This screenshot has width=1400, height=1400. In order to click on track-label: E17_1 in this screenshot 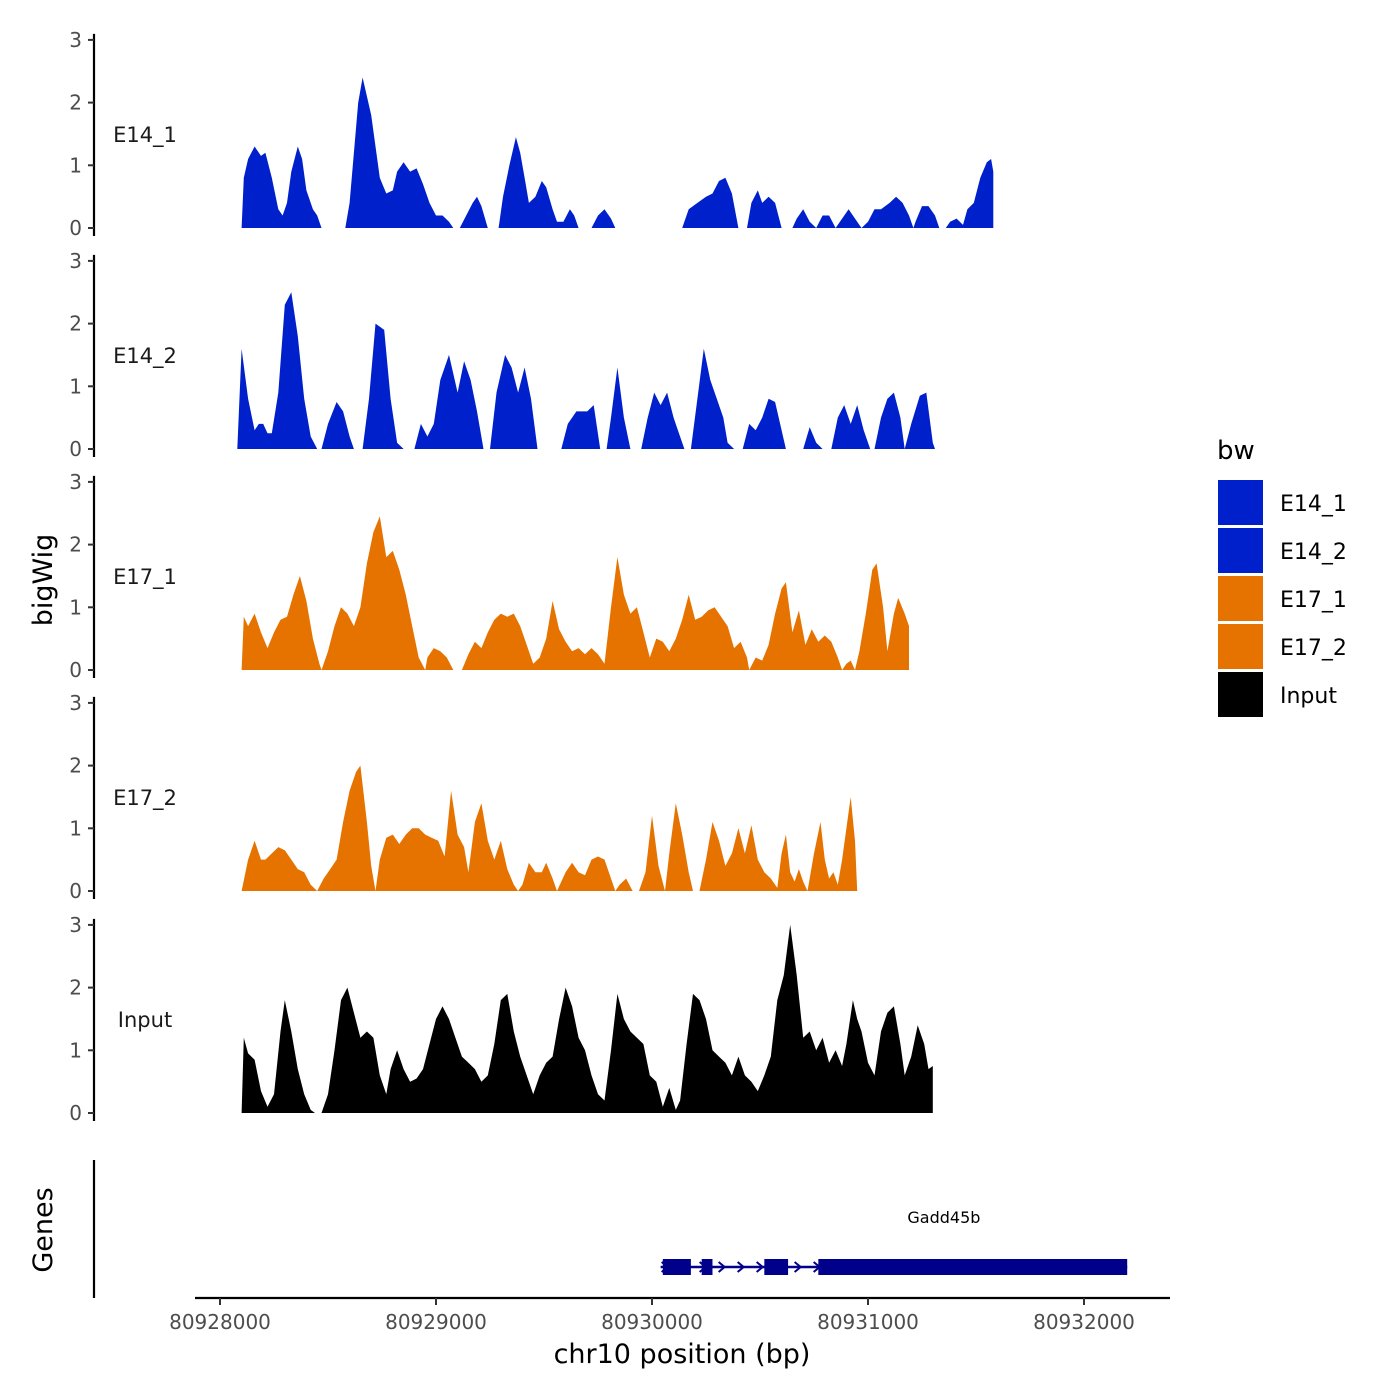, I will do `click(145, 577)`.